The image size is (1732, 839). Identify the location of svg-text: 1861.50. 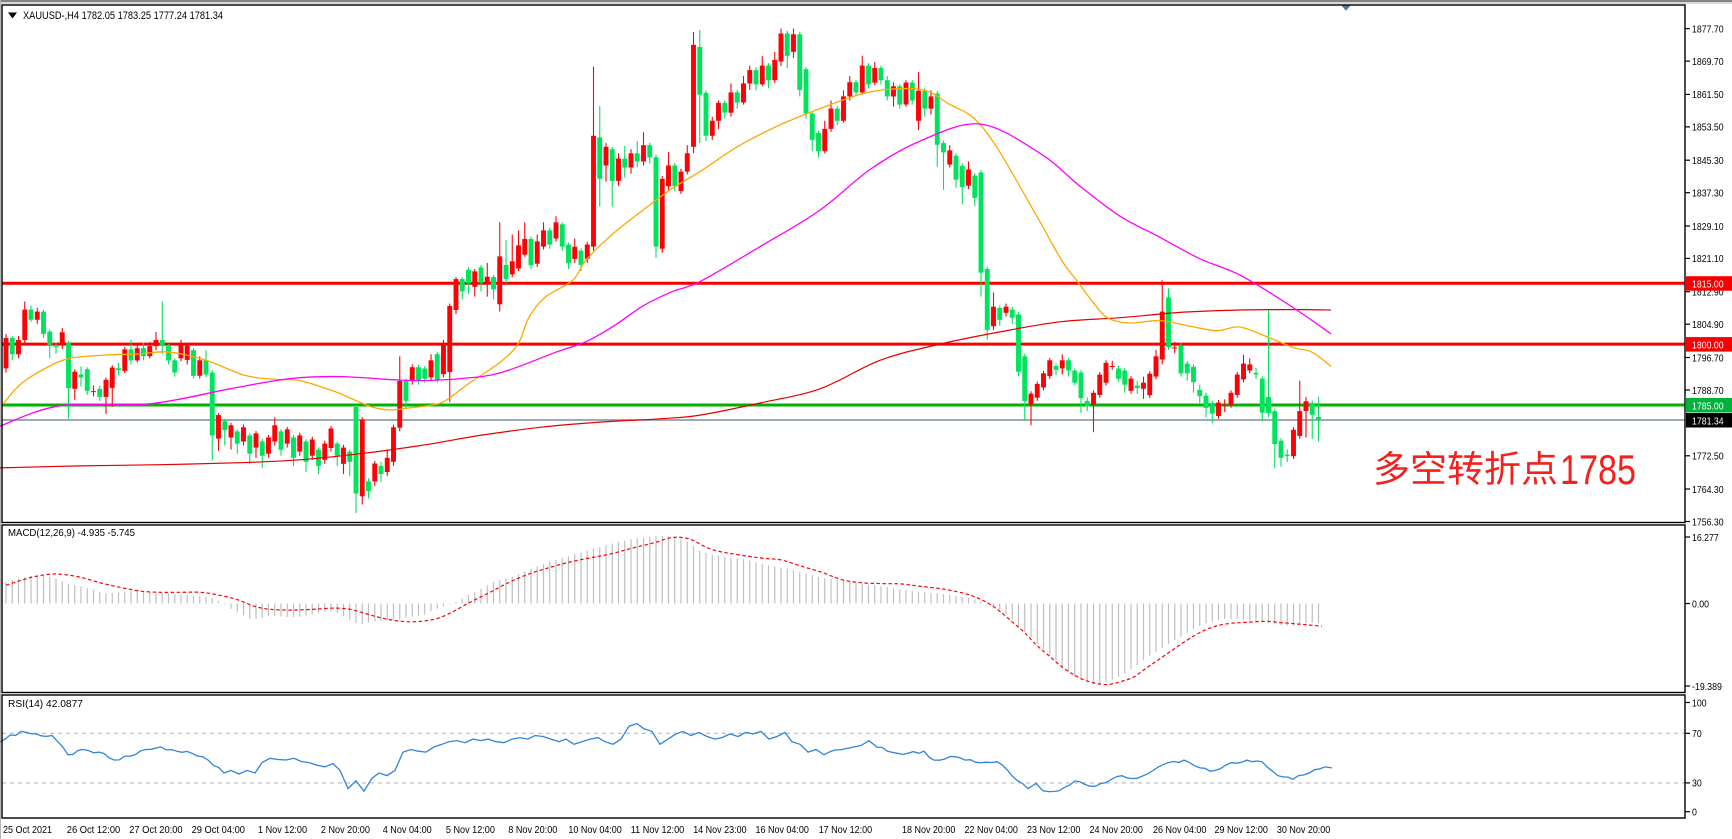
(1708, 95).